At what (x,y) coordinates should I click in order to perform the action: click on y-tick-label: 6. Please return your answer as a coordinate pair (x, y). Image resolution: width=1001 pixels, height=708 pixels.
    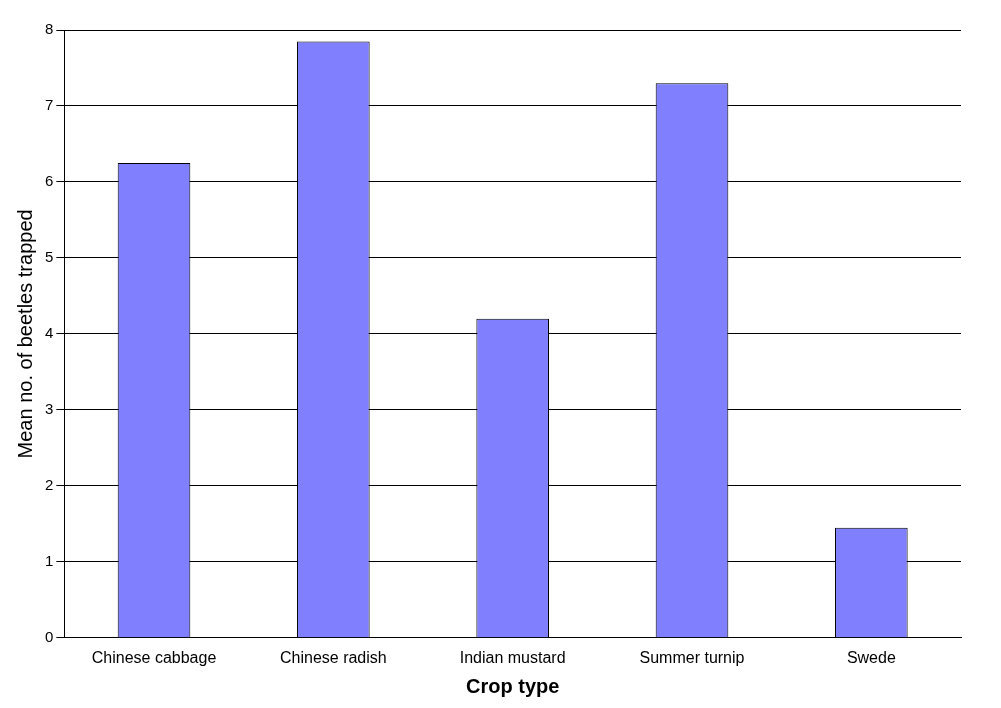
    Looking at the image, I should click on (49, 181).